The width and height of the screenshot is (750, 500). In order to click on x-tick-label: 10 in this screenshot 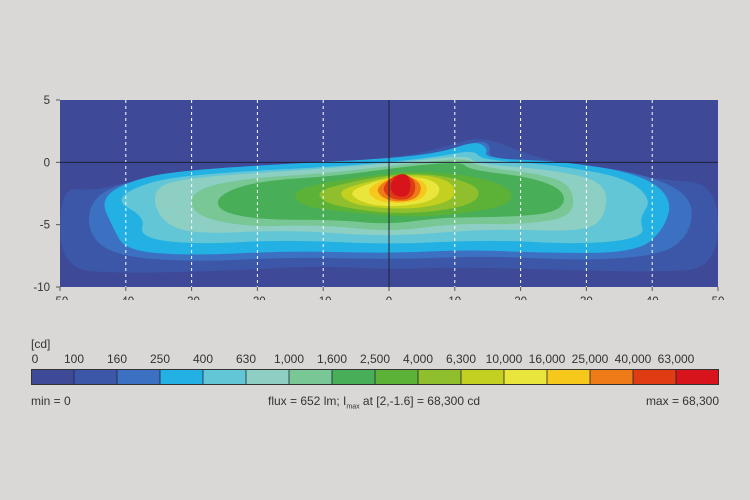, I will do `click(454, 298)`.